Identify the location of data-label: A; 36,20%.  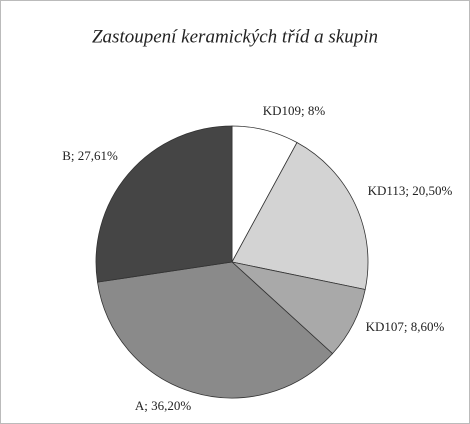
(163, 405).